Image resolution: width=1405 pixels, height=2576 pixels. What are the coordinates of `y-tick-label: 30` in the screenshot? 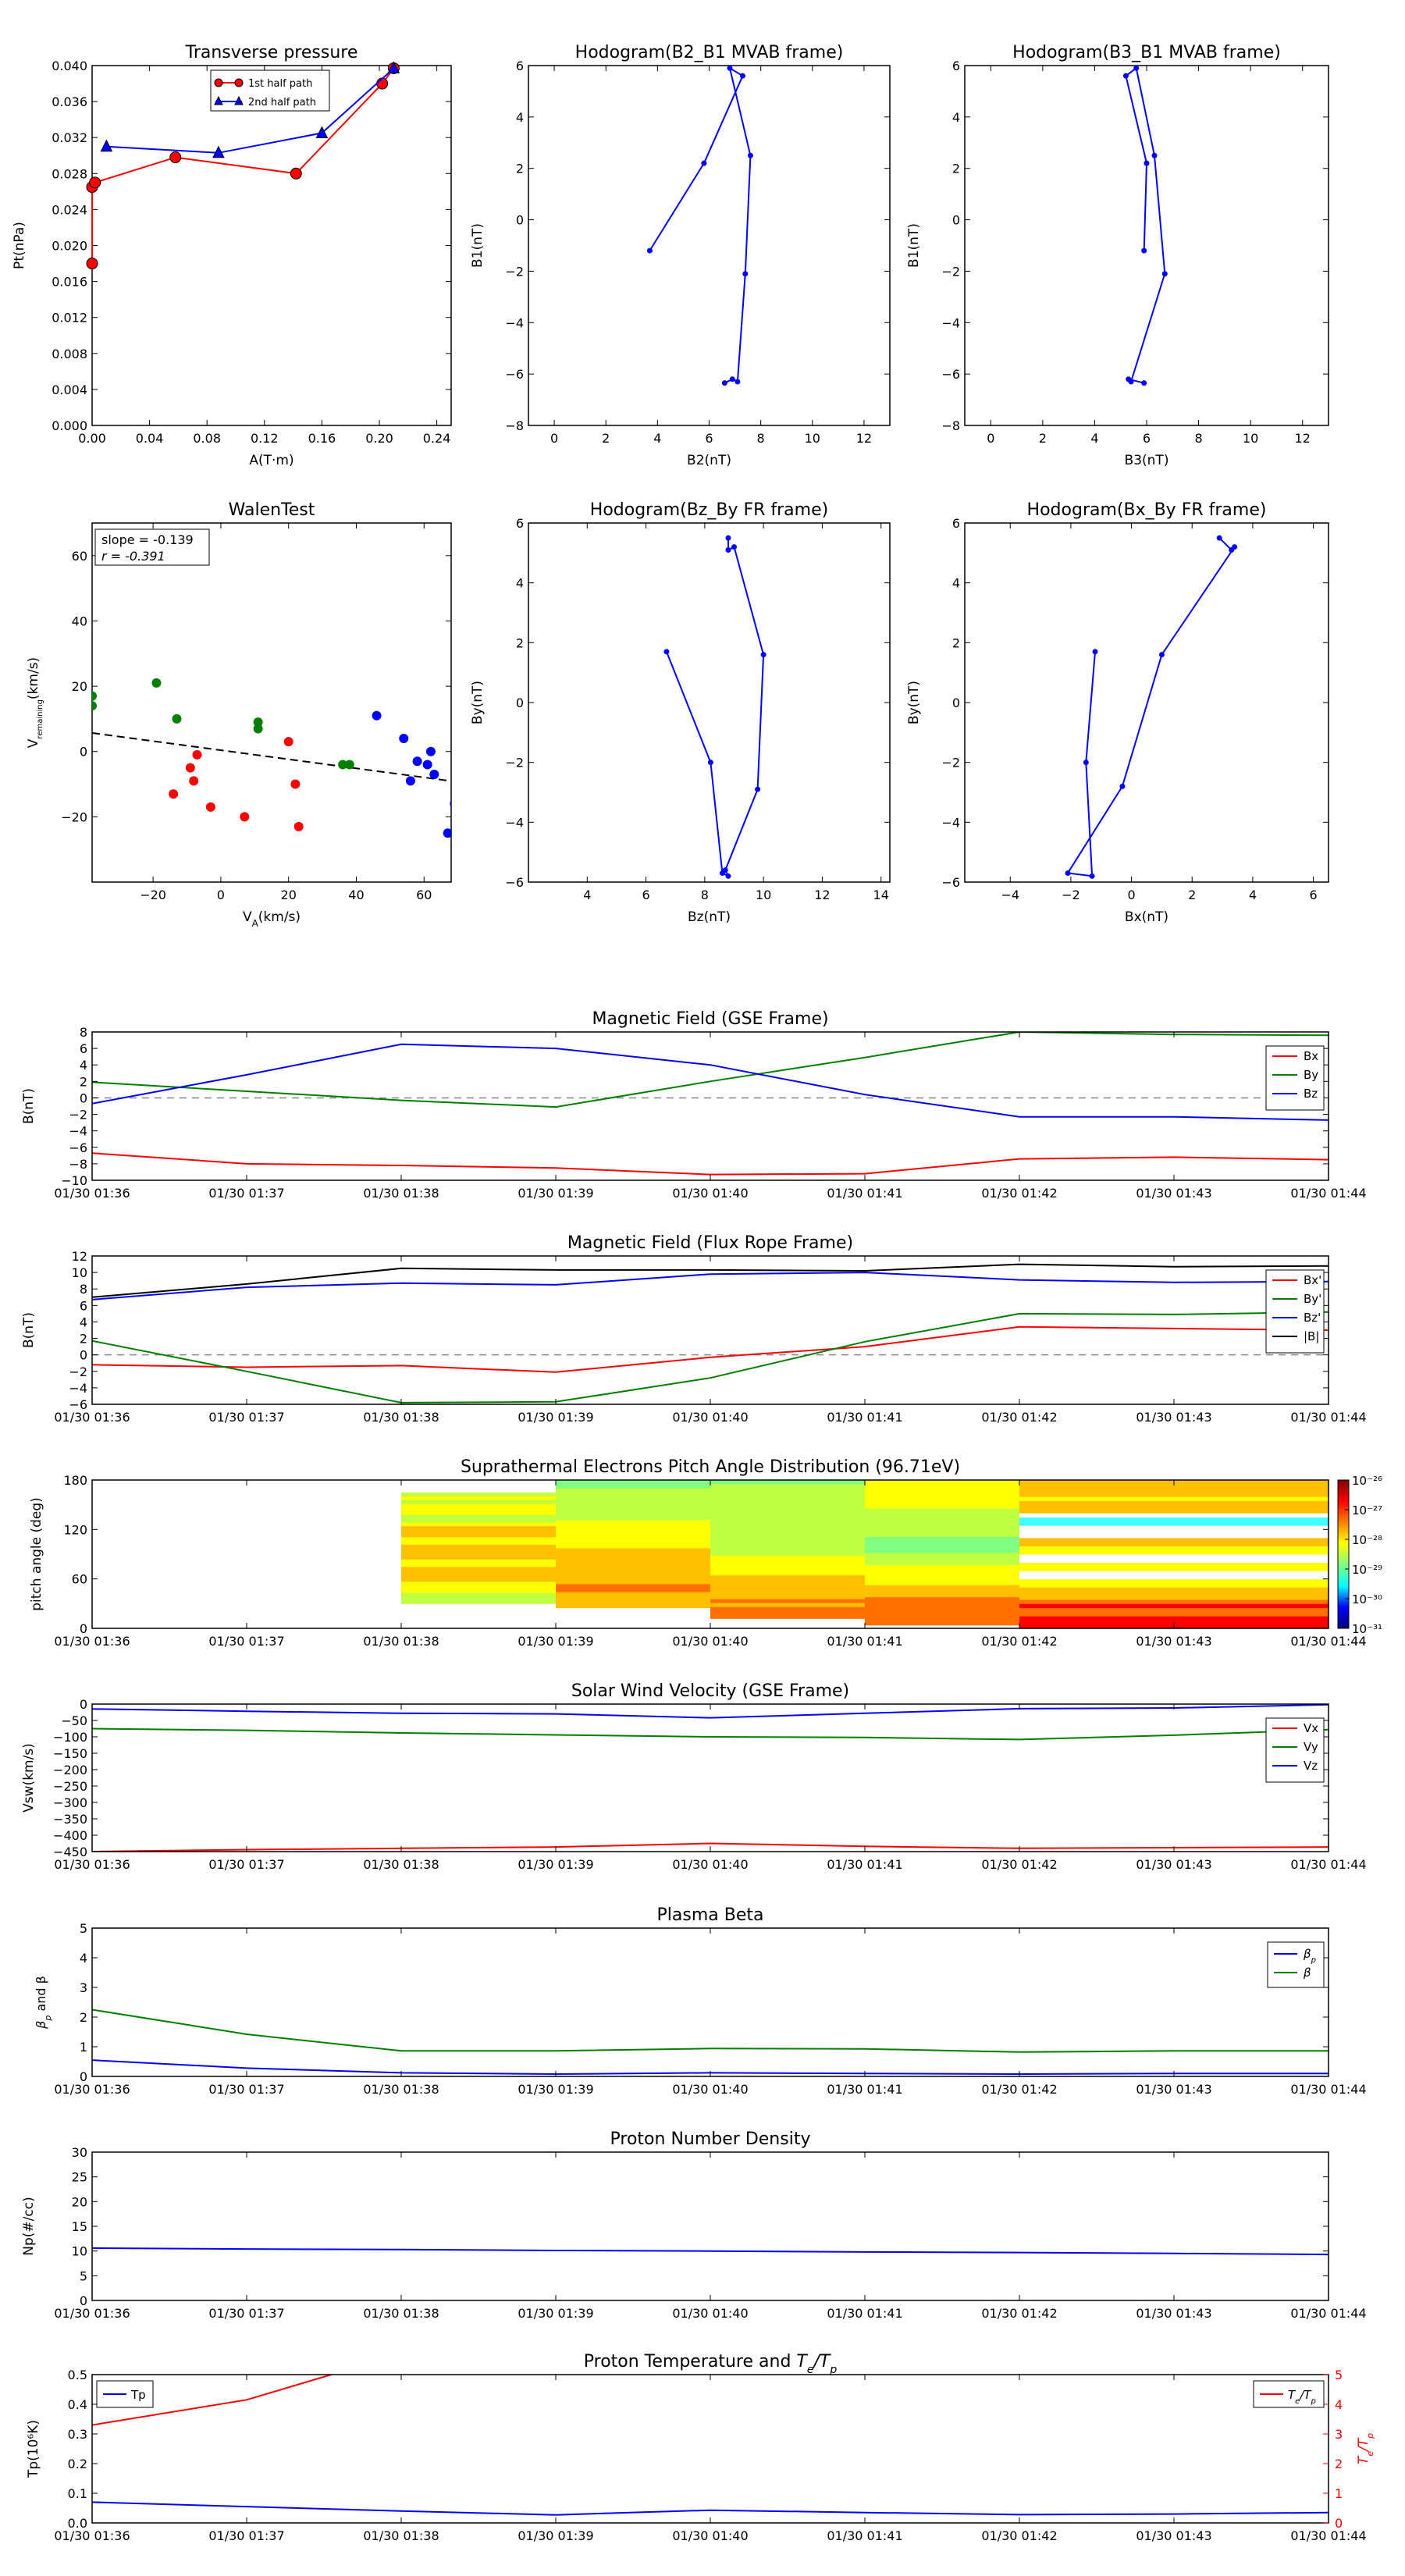 It's located at (80, 2152).